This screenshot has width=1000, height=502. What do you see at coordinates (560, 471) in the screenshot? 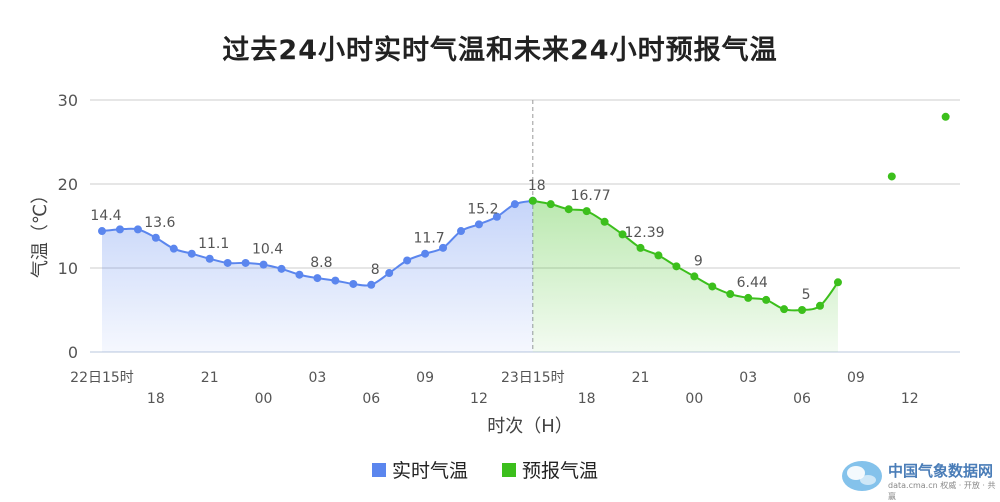
I see `legend-label-forecast: 预报气温` at bounding box center [560, 471].